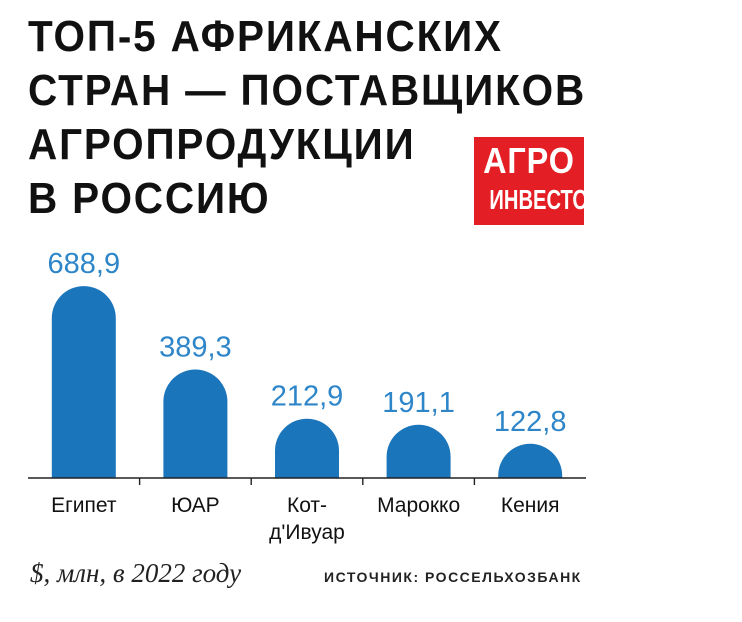 The width and height of the screenshot is (742, 622). What do you see at coordinates (307, 90) in the screenshot?
I see `title-line-2: СТРАН — ПОСТАВЩИКОВ` at bounding box center [307, 90].